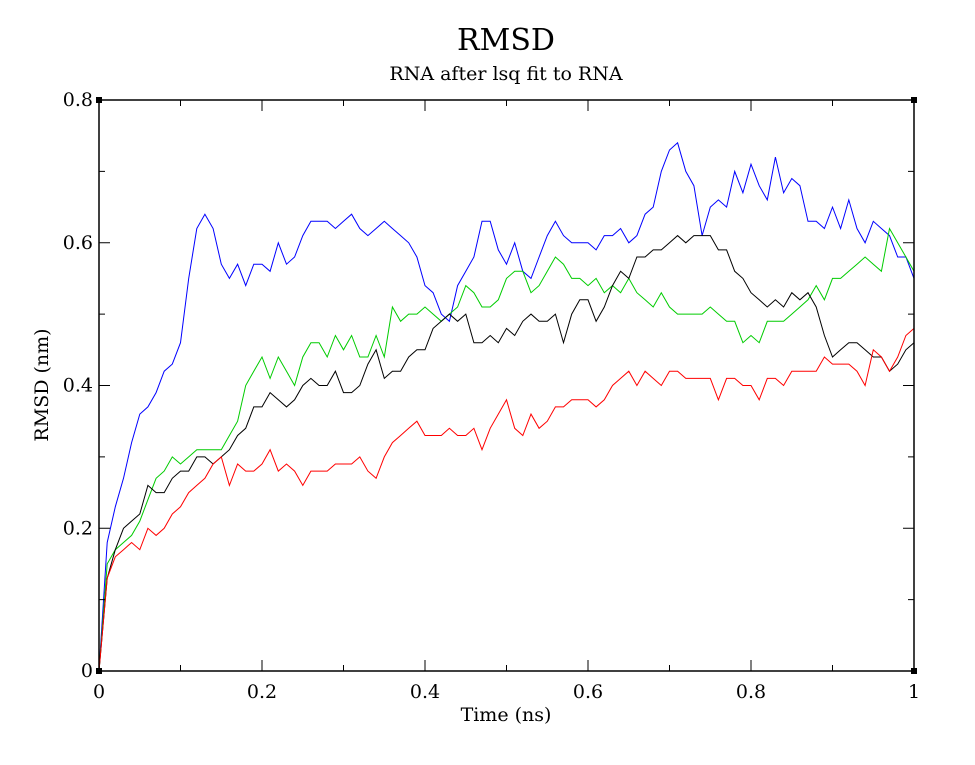 The image size is (975, 765). Describe the element at coordinates (99, 100) in the screenshot. I see `corner-handle-top-left` at that location.